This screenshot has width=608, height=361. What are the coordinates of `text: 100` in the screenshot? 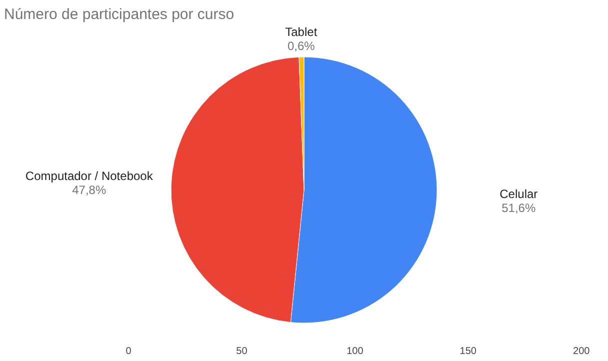 It's located at (355, 351).